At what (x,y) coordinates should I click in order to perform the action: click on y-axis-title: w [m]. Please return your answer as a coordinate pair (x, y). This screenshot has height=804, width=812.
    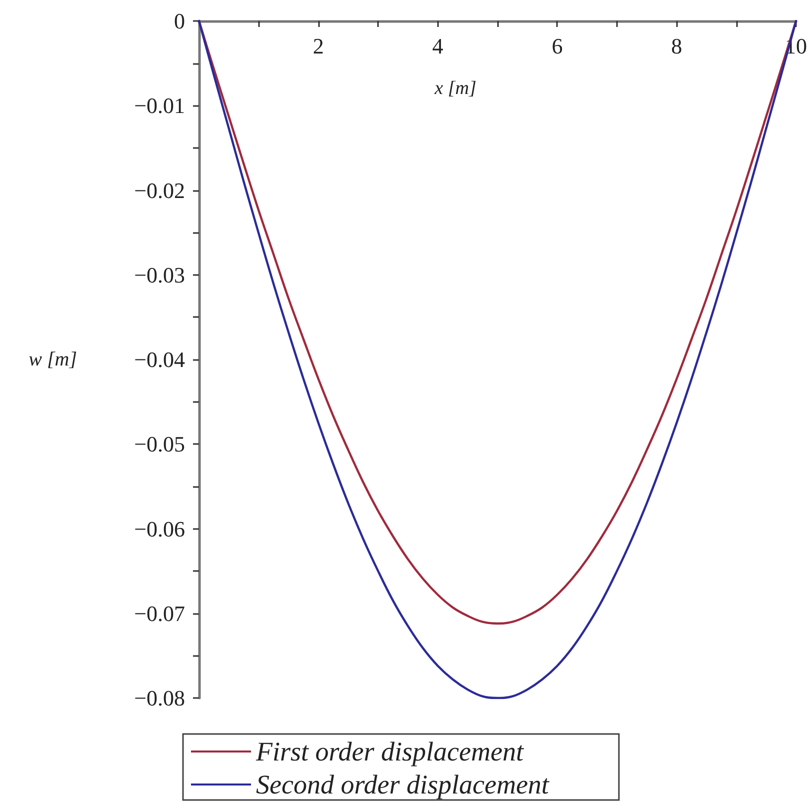
    Looking at the image, I should click on (52, 359).